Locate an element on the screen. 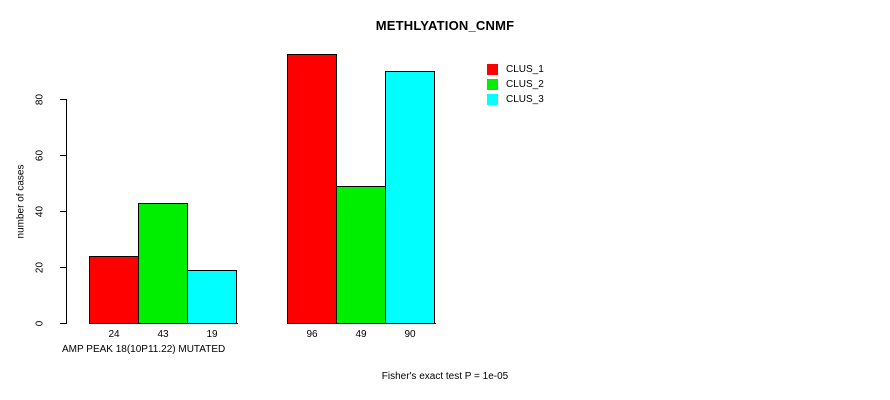 The height and width of the screenshot is (400, 890). y-axis-line is located at coordinates (66, 211).